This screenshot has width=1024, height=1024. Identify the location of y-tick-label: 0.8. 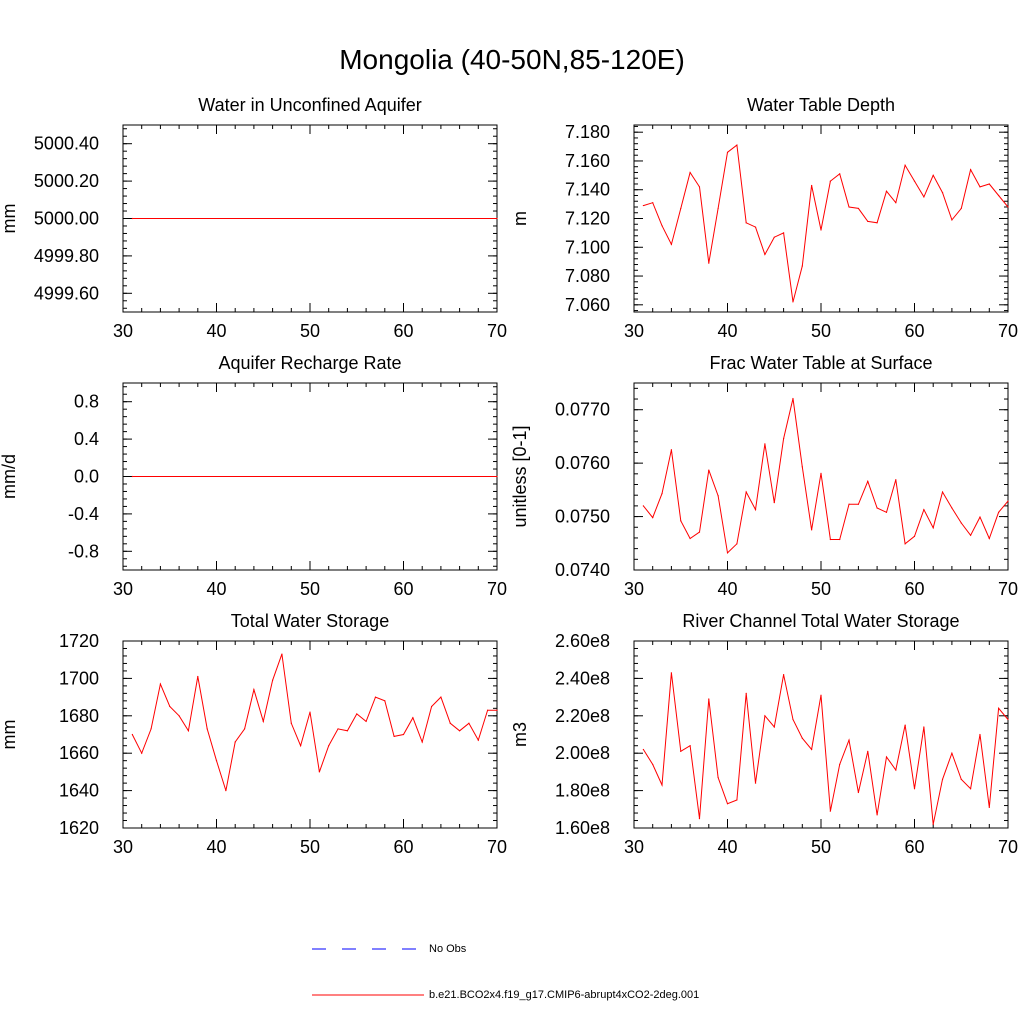
(86, 402).